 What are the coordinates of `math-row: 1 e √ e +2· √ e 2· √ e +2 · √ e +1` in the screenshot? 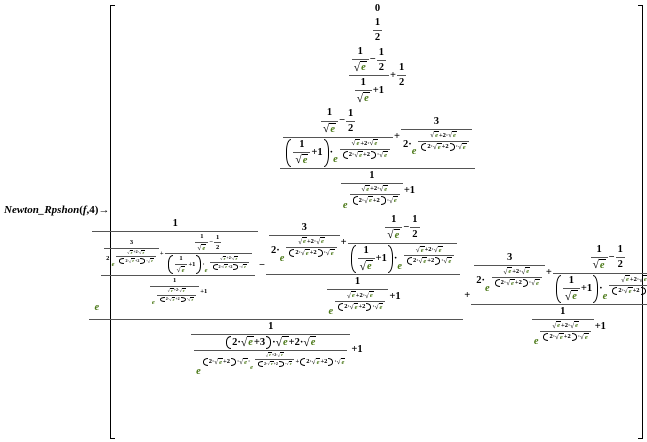 It's located at (178, 291).